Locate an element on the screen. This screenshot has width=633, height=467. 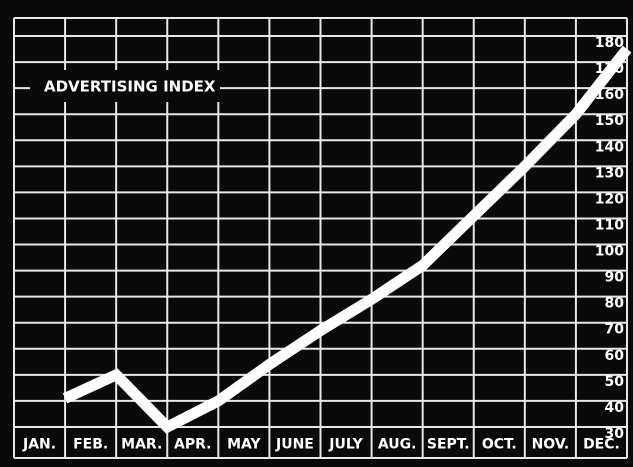
x-tick-label: NOV. is located at coordinates (551, 445).